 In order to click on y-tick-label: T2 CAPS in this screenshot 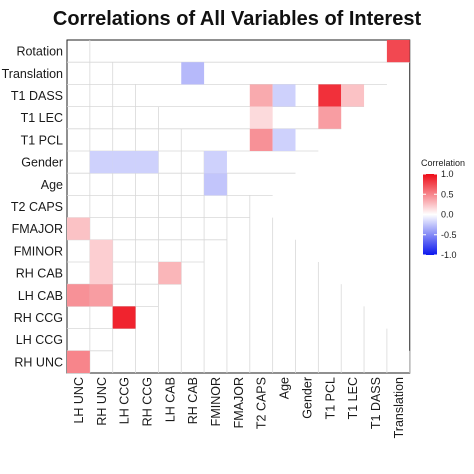, I will do `click(37, 207)`.